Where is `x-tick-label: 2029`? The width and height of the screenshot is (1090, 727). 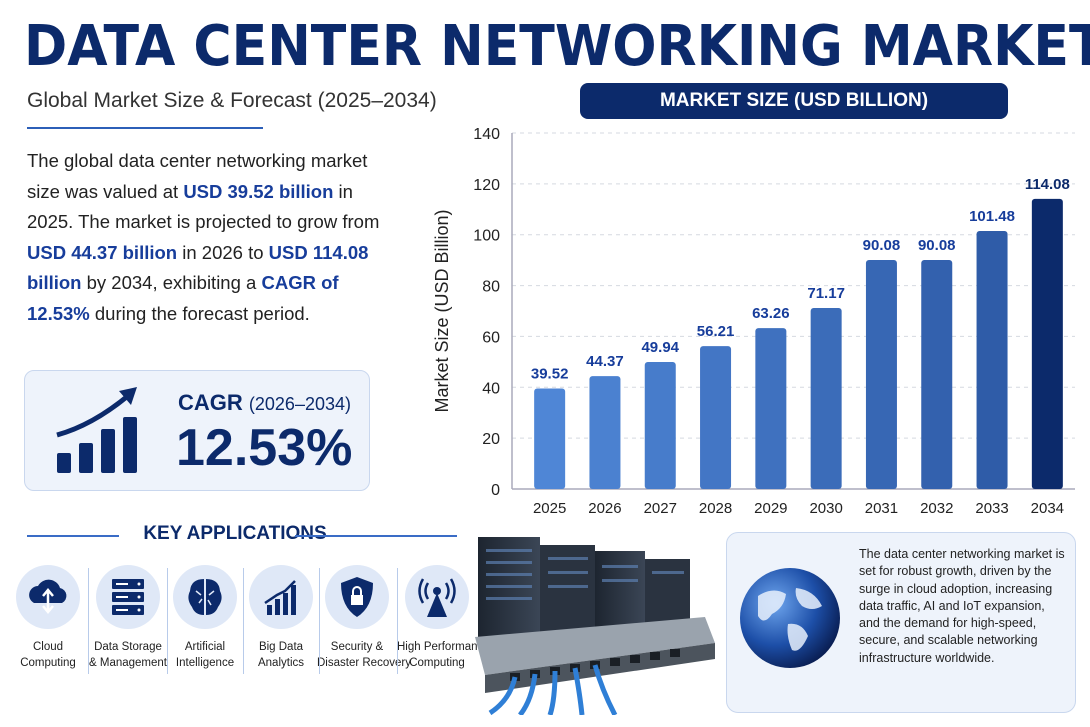
x-tick-label: 2029 is located at coordinates (770, 508).